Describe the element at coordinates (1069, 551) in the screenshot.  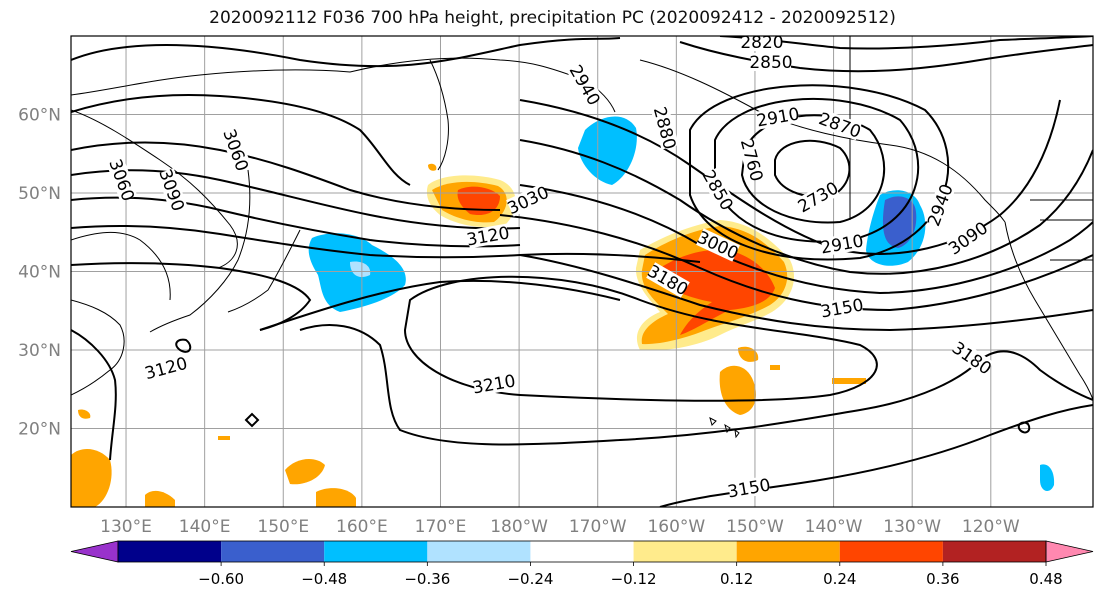
I see `colorbar-extend-high` at that location.